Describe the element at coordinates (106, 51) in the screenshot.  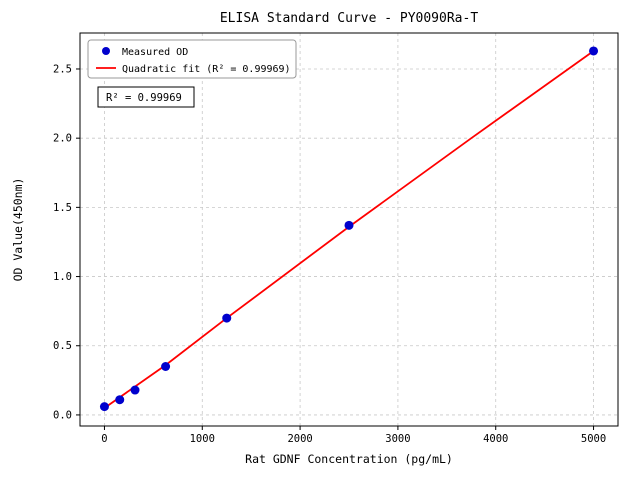
I see `legend-marker-measured-od` at that location.